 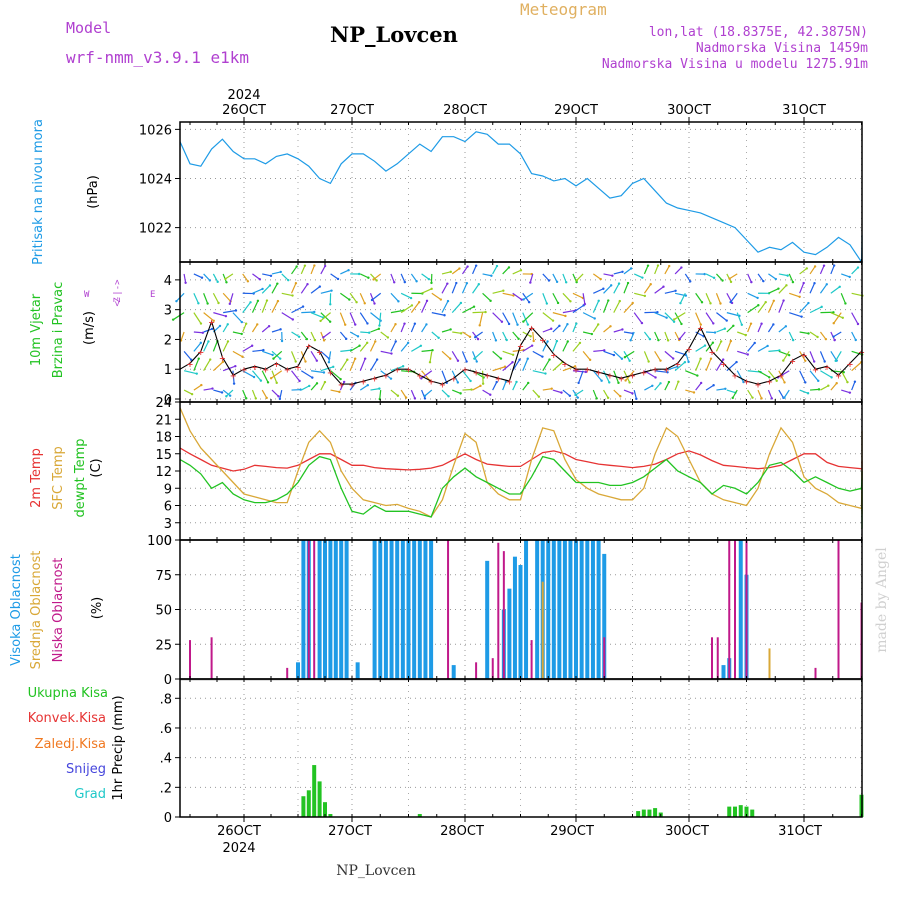 I want to click on y-tick-label: 15, so click(x=163, y=455).